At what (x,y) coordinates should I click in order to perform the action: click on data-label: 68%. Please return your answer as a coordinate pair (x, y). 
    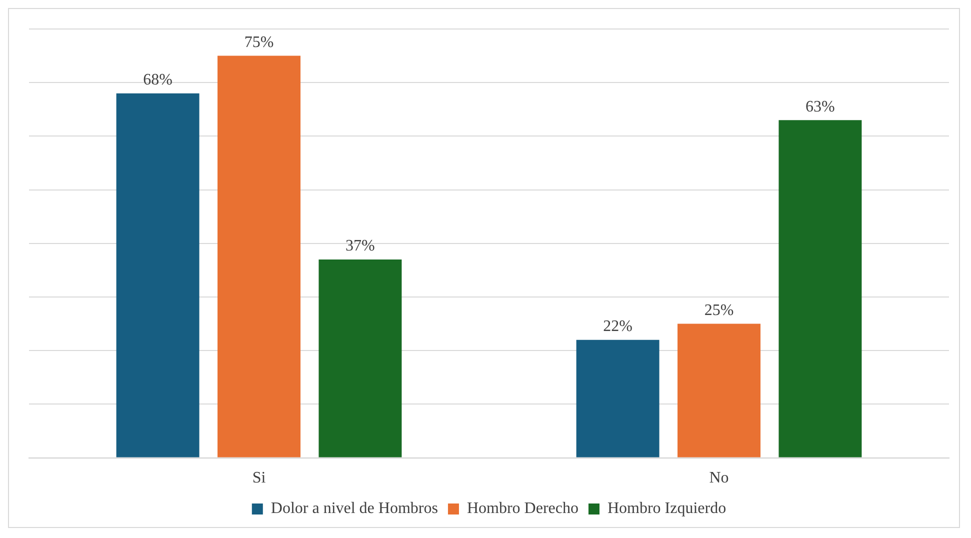
    Looking at the image, I should click on (157, 80).